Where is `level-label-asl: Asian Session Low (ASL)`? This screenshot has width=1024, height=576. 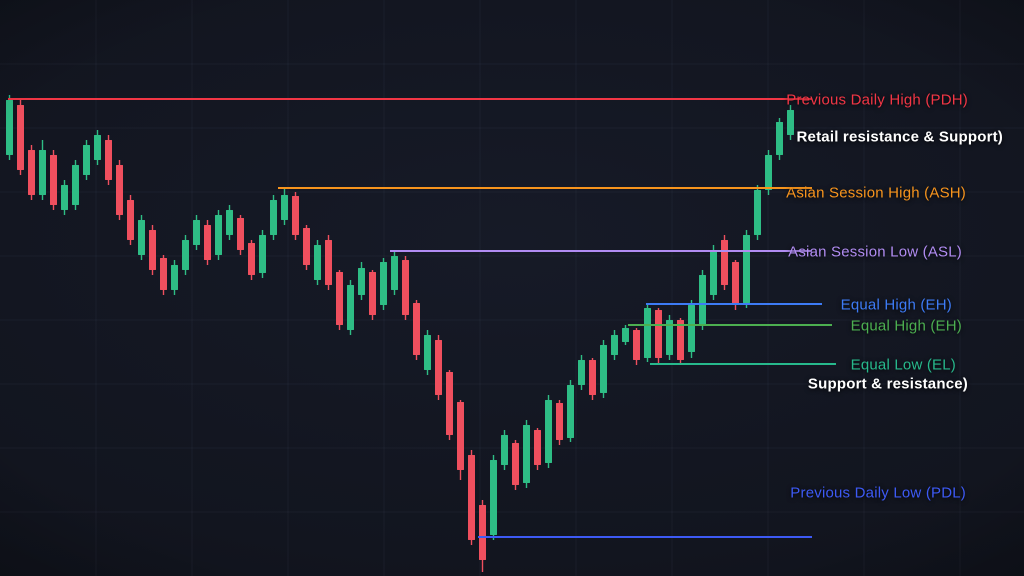 level-label-asl: Asian Session Low (ASL) is located at coordinates (875, 252).